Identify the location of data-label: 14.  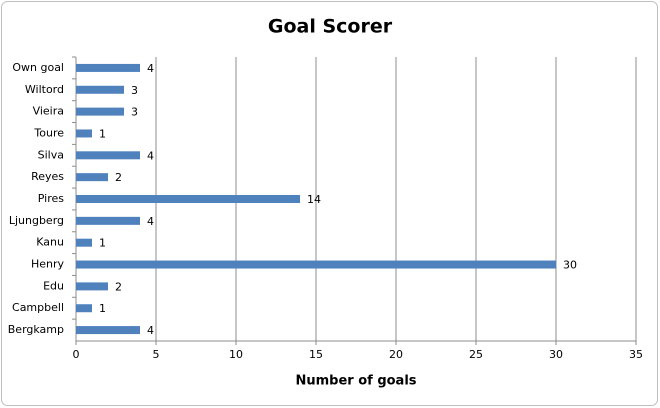
(314, 199).